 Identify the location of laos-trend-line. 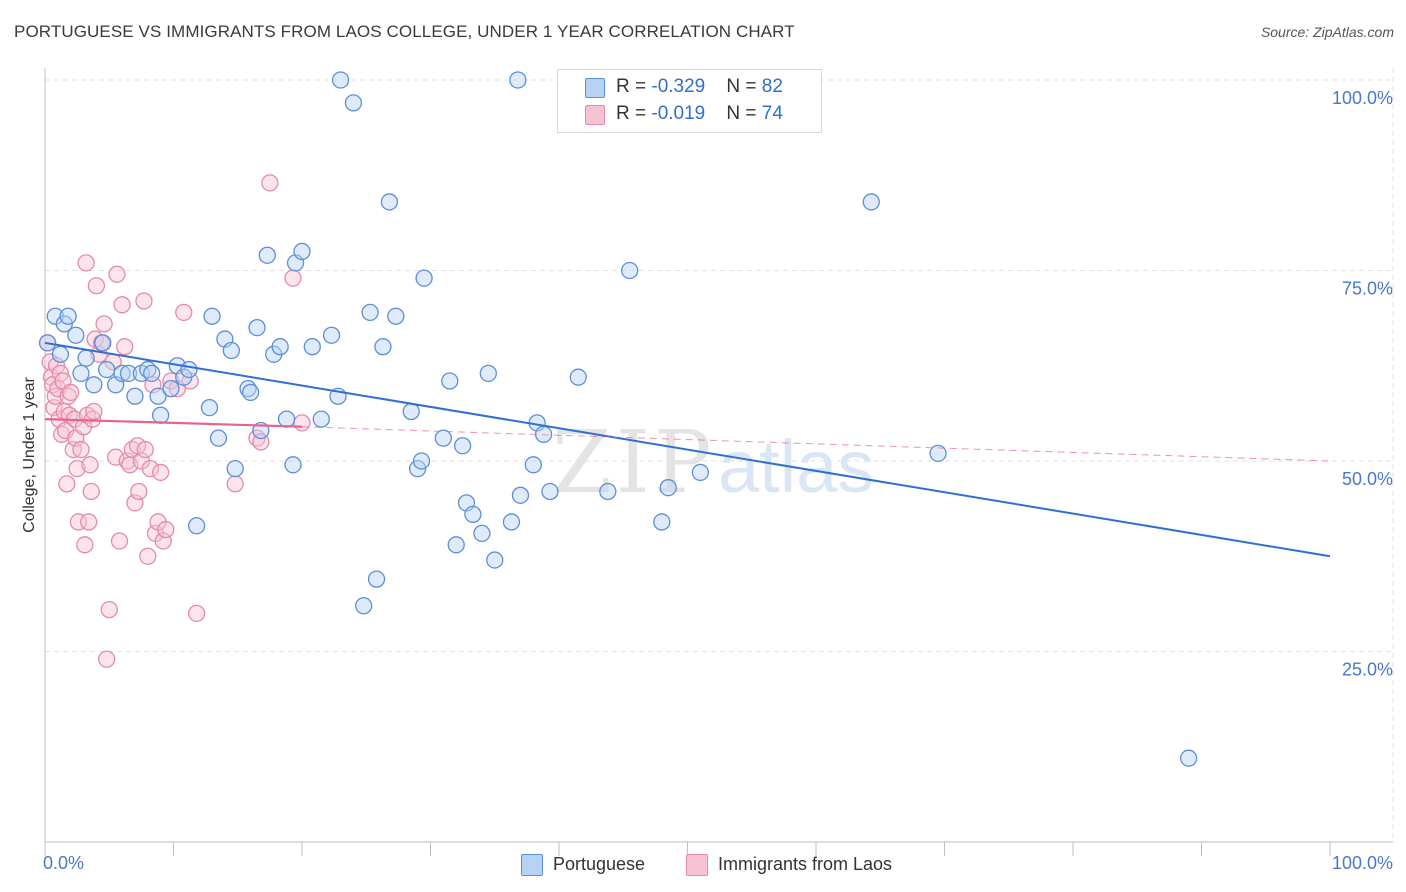
(173, 422).